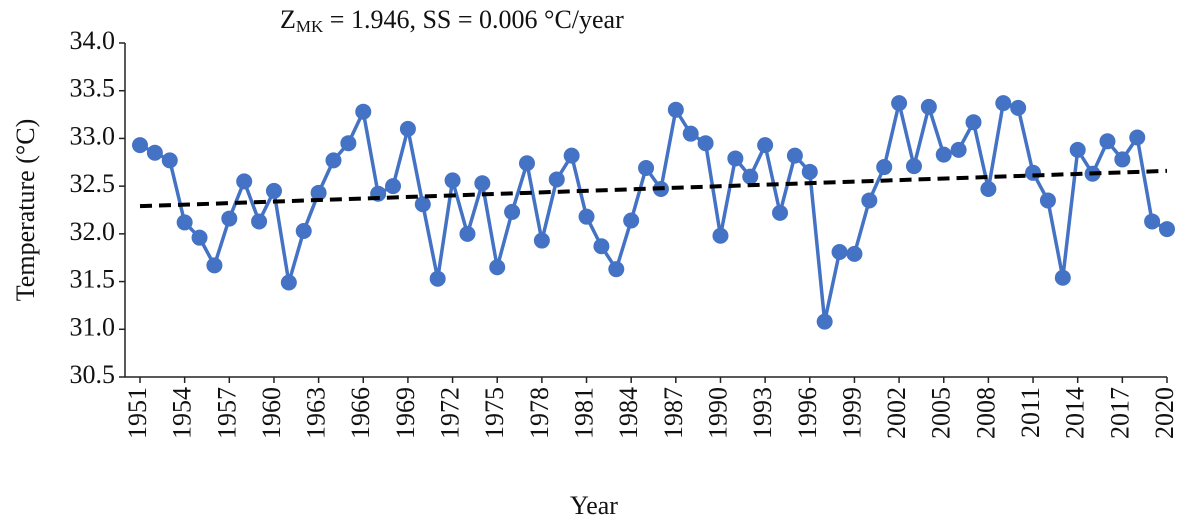  I want to click on y-tick-label: 31.5, so click(93, 279).